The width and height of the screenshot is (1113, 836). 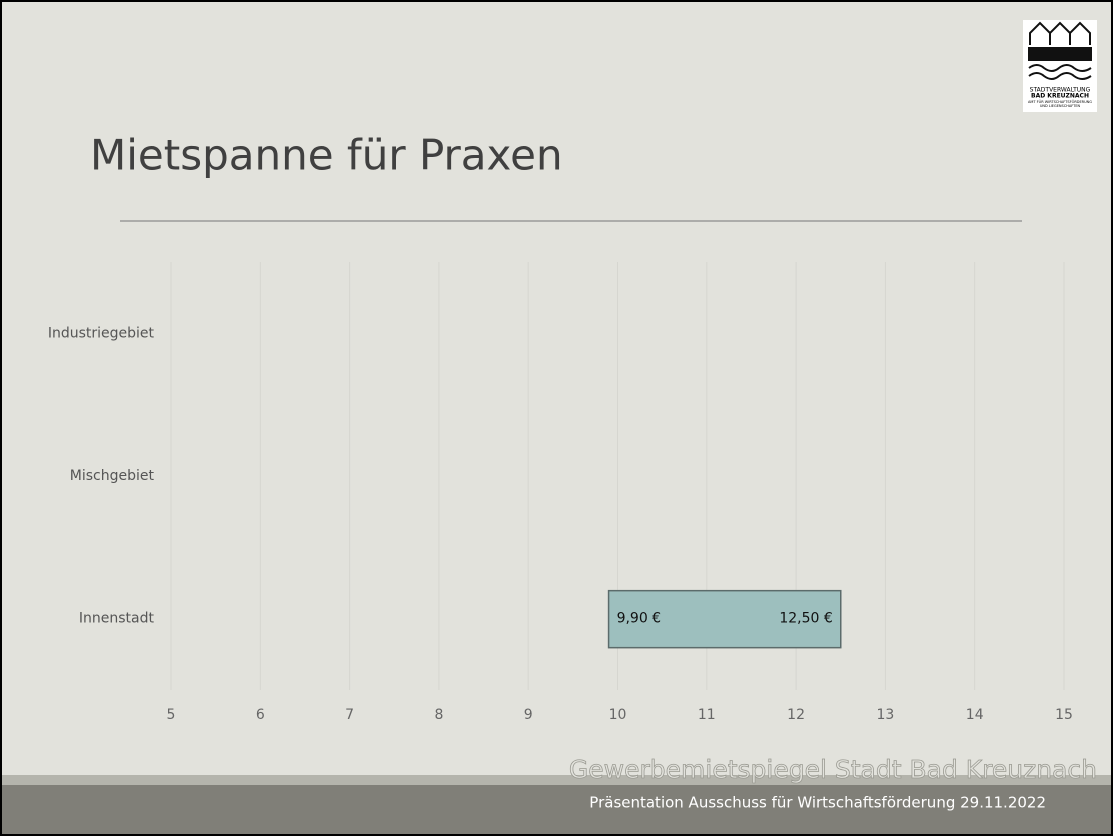 What do you see at coordinates (438, 715) in the screenshot?
I see `x-tick-label: 8` at bounding box center [438, 715].